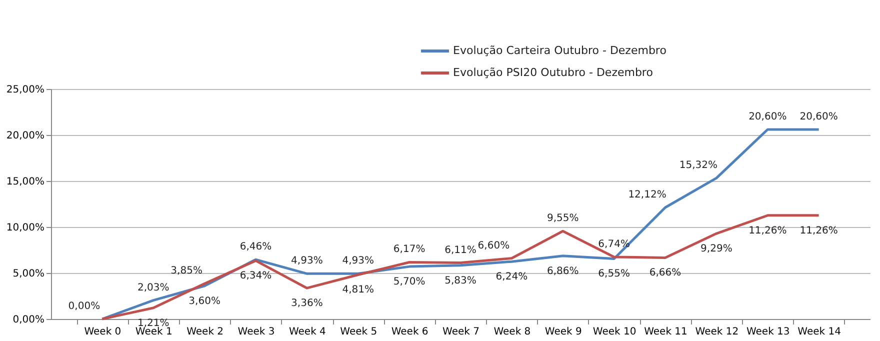 The image size is (880, 341). What do you see at coordinates (698, 166) in the screenshot?
I see `data-label: 15,32%` at bounding box center [698, 166].